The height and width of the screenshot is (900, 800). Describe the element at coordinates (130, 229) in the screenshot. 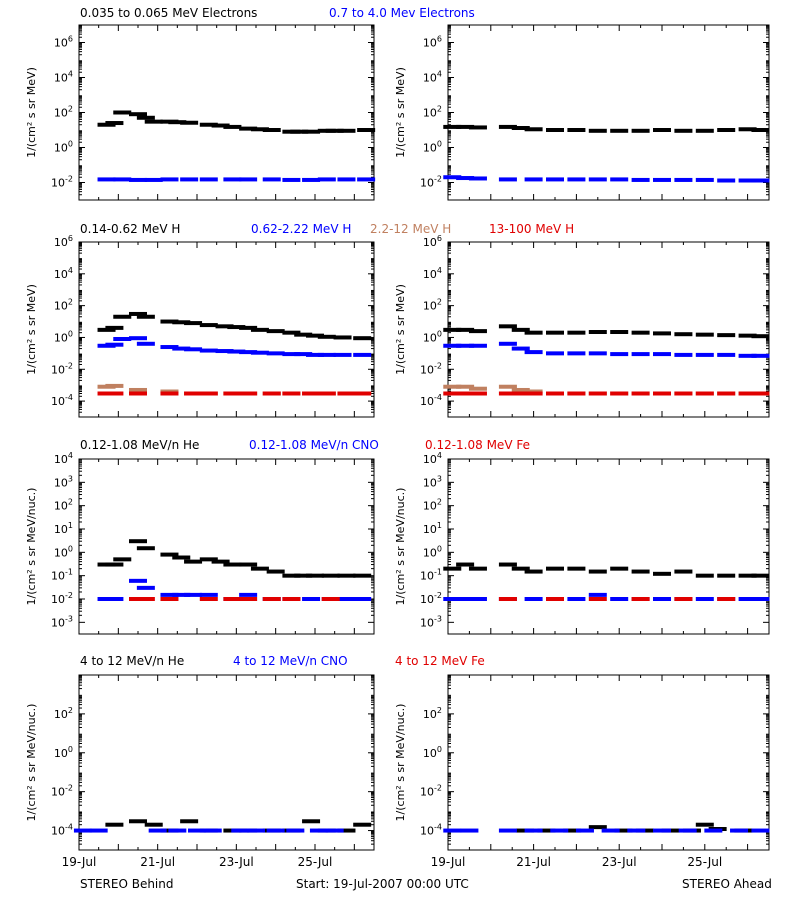

I see `legend-entry: 0.14-0.62 MeV H` at that location.